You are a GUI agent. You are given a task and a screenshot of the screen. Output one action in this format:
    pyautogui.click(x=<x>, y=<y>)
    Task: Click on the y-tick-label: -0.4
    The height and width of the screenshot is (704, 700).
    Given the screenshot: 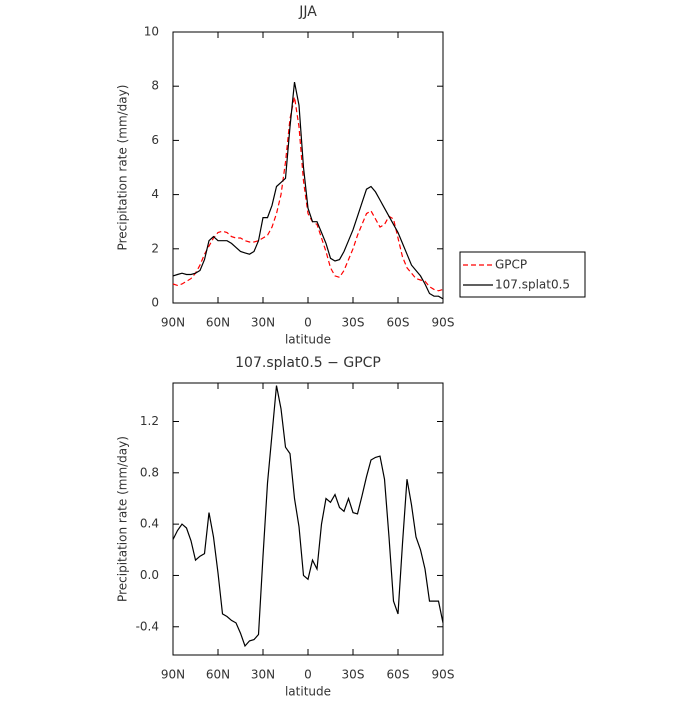 What is the action you would take?
    pyautogui.click(x=147, y=626)
    